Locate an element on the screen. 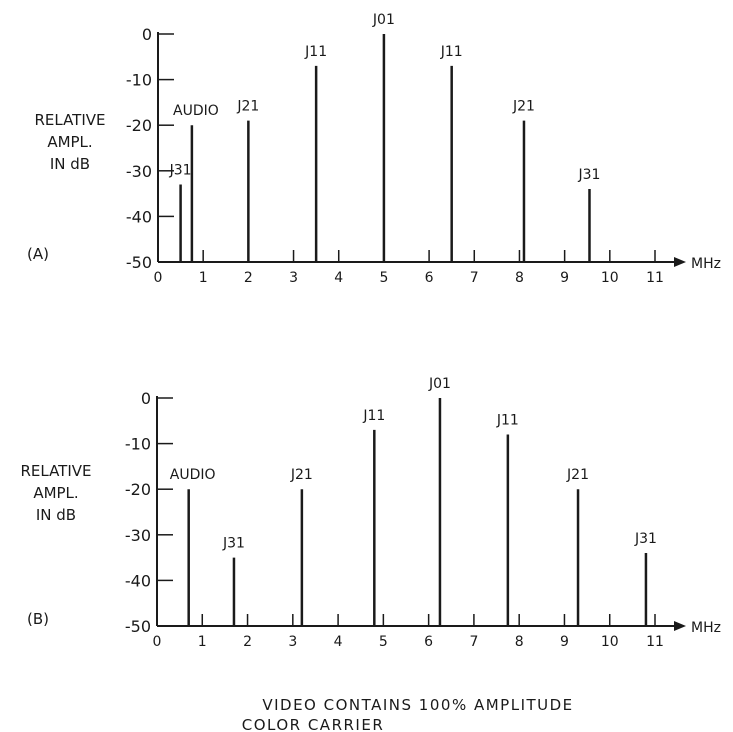  panel-label: (A) is located at coordinates (38, 254).